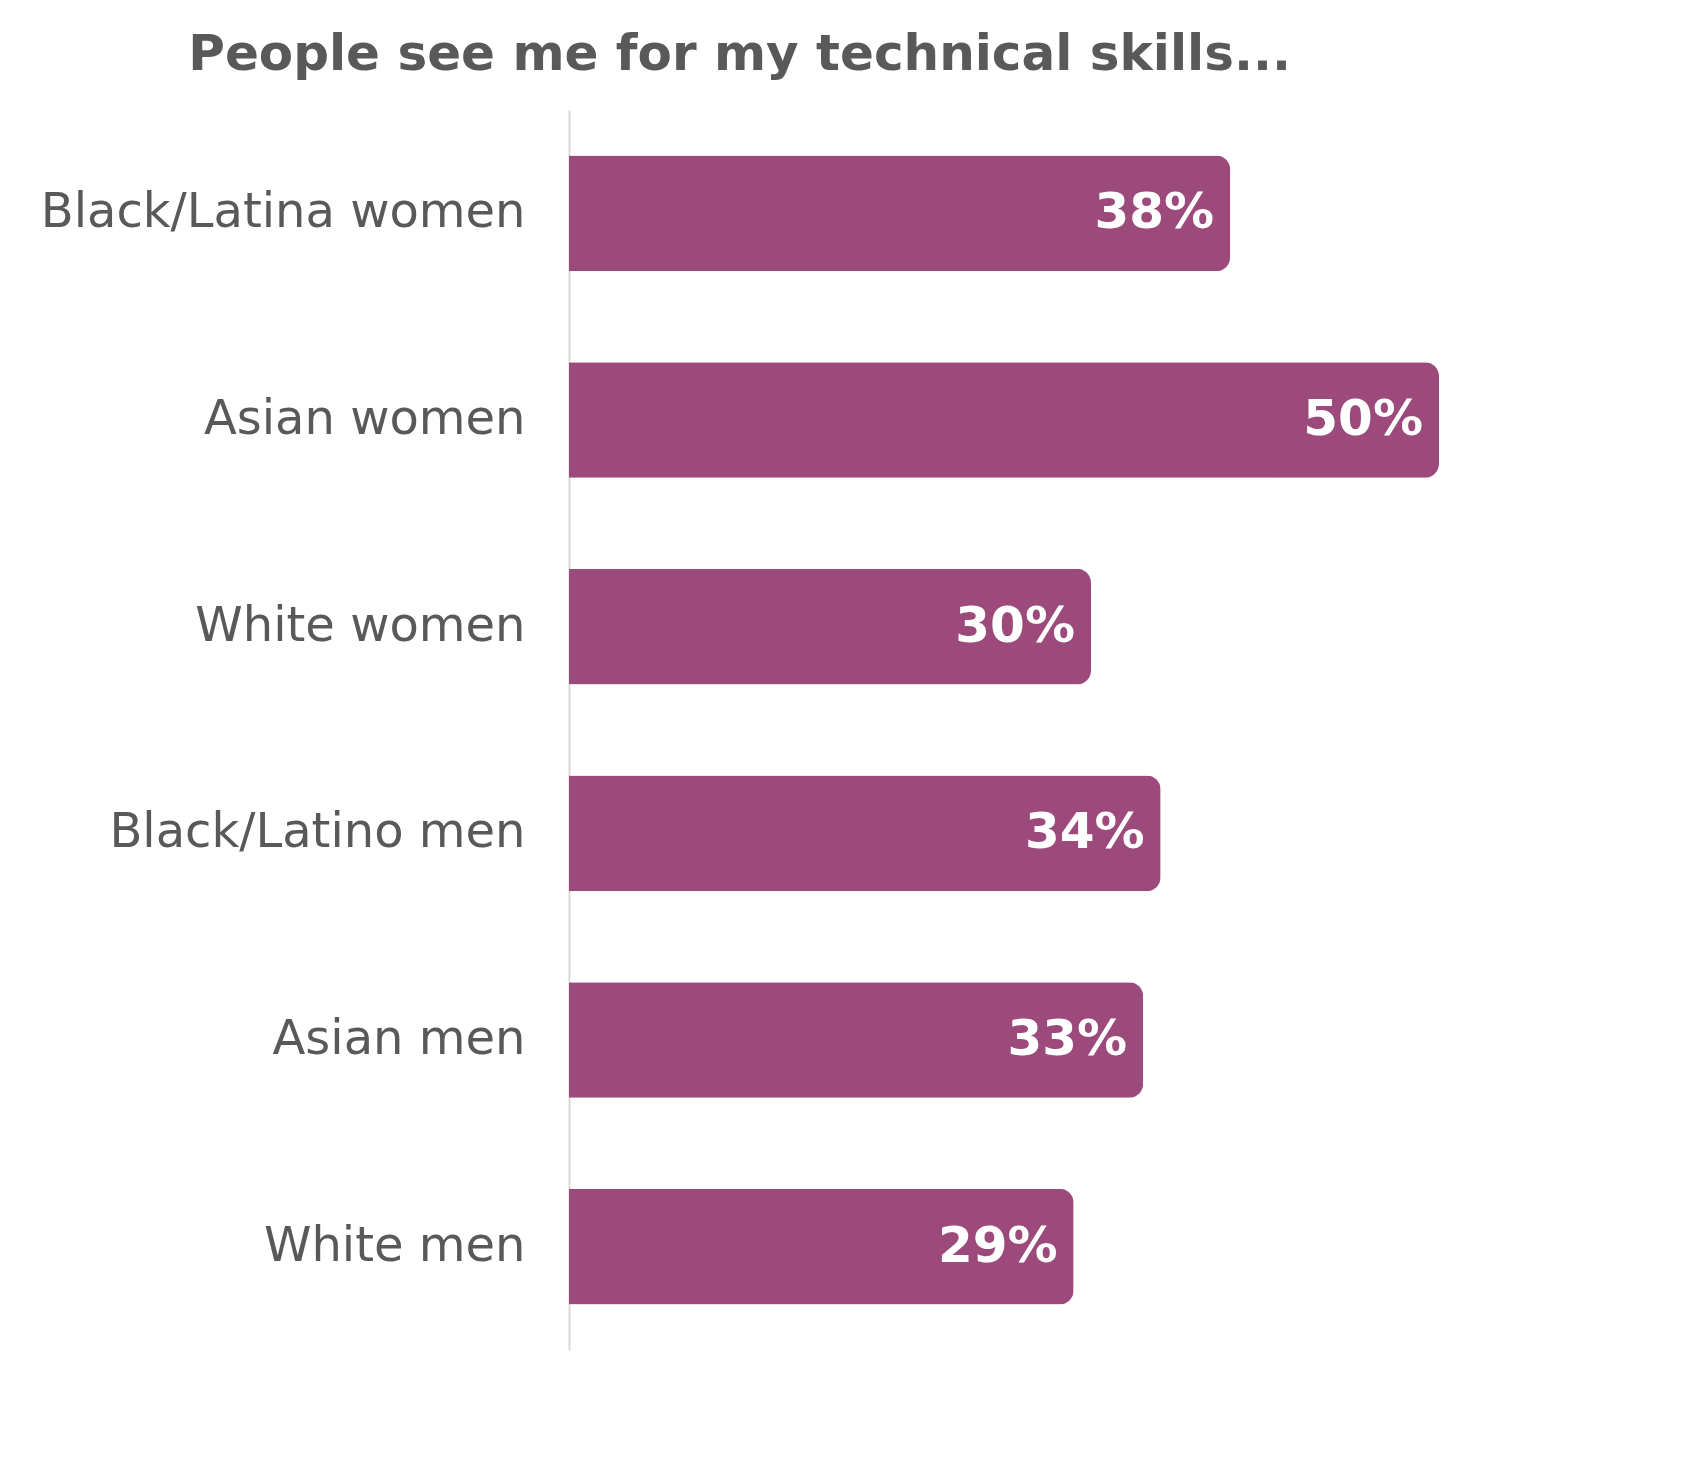 This screenshot has width=1682, height=1481. What do you see at coordinates (1154, 211) in the screenshot?
I see `data-label: 38%` at bounding box center [1154, 211].